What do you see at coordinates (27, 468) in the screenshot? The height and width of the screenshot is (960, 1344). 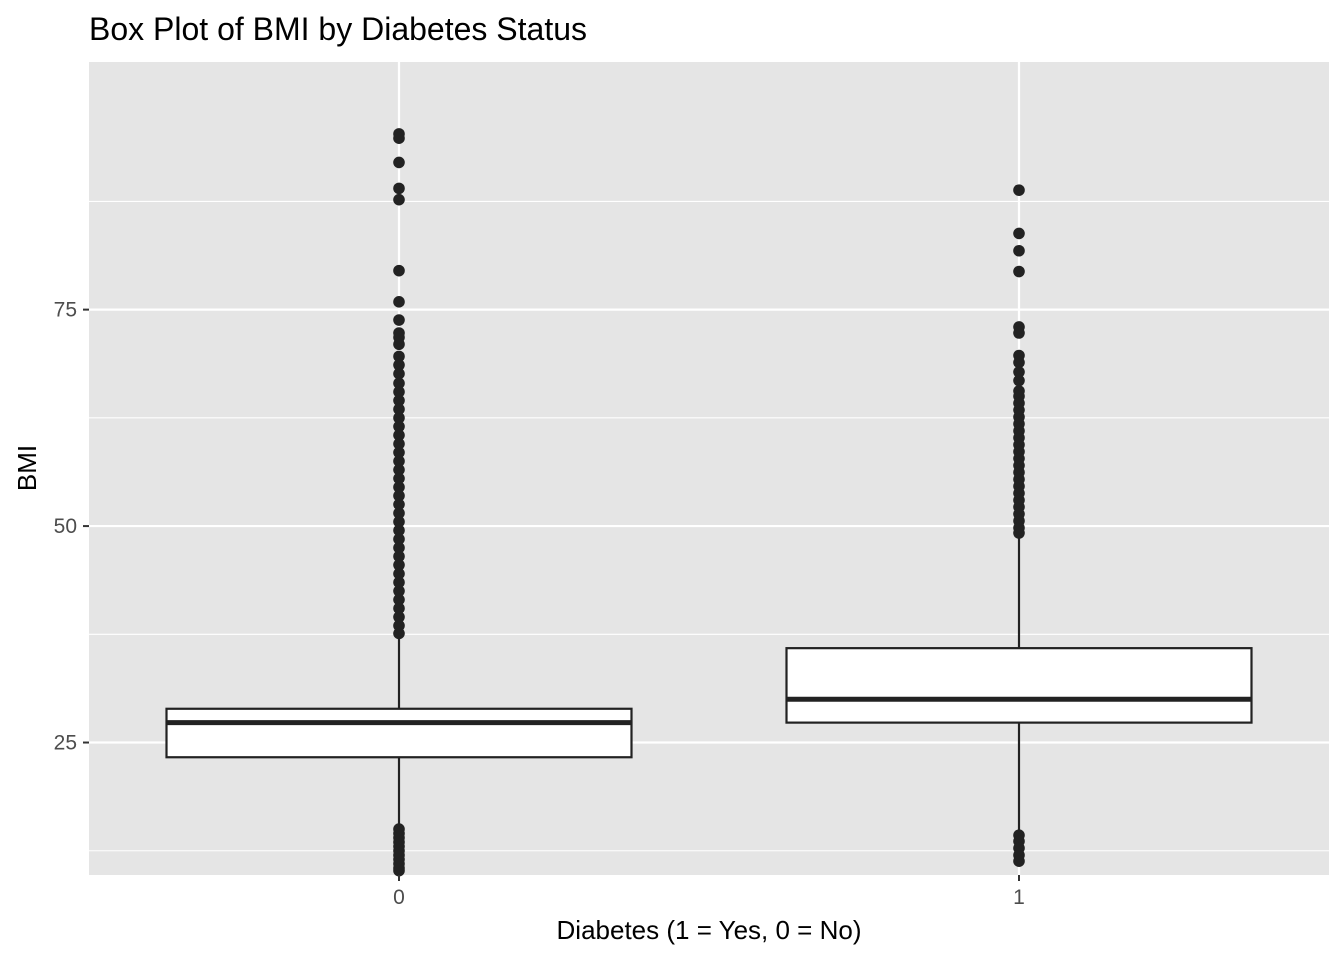 I see `y-axis-title: BMI` at bounding box center [27, 468].